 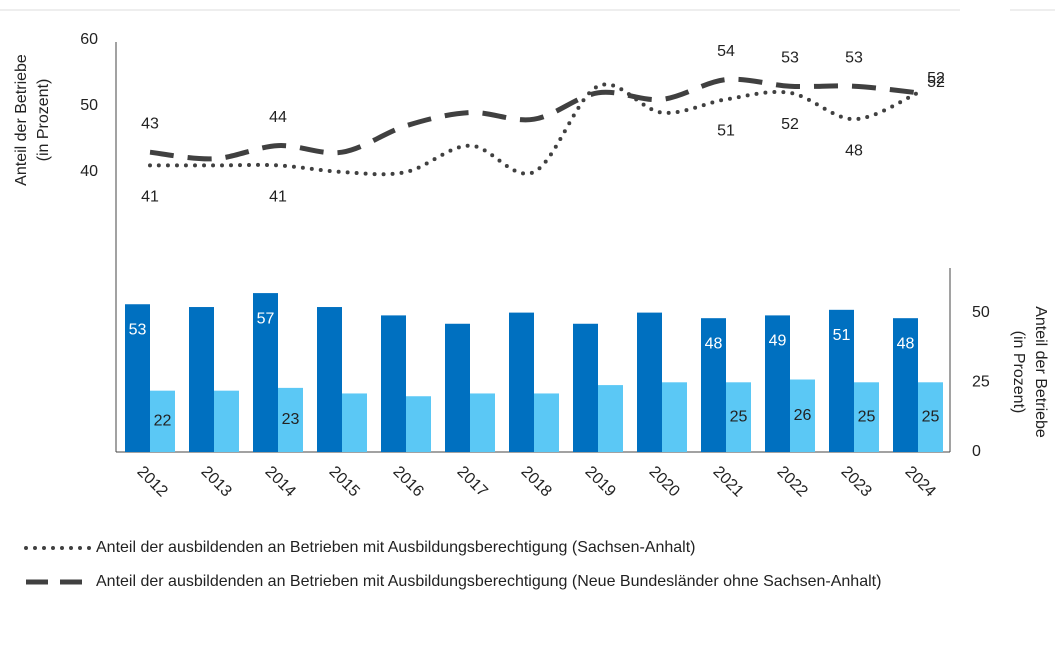 What do you see at coordinates (280, 481) in the screenshot?
I see `x-tick-label: 2014` at bounding box center [280, 481].